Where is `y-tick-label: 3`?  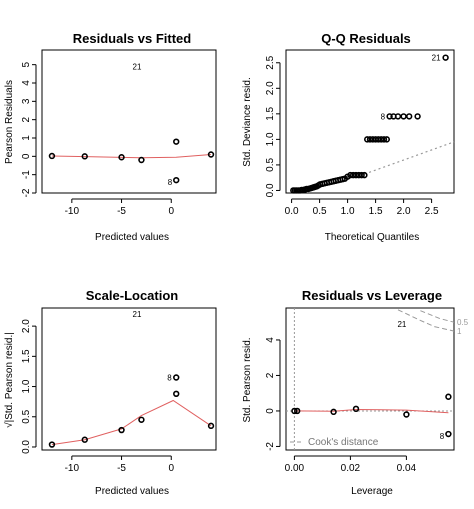
y-tick-label: 3 is located at coordinates (26, 101).